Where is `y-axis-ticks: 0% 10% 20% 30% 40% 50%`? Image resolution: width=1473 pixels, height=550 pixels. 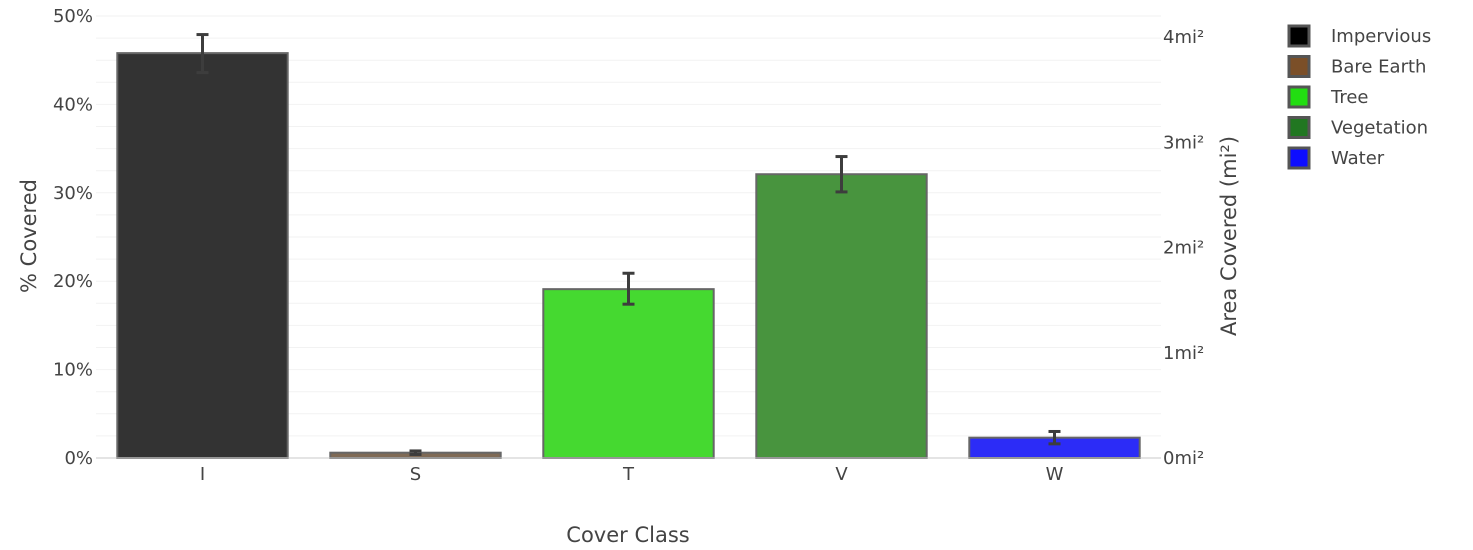 y-axis-ticks: 0% 10% 20% 30% 40% 50% is located at coordinates (73, 237).